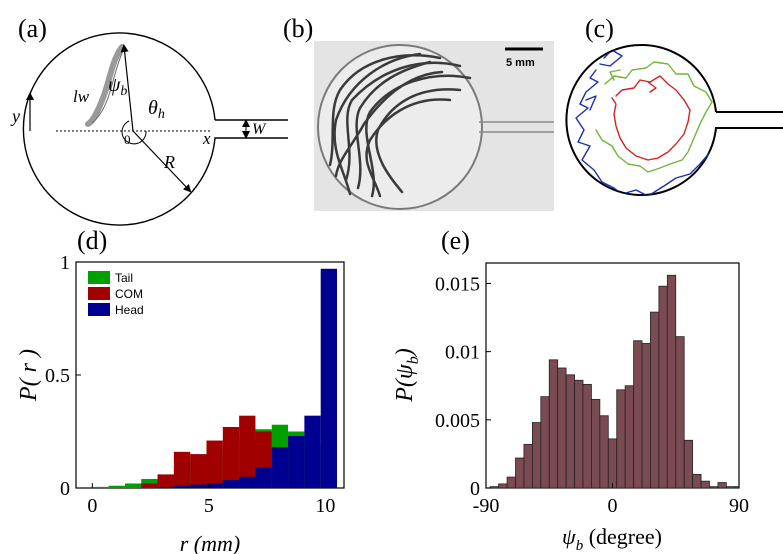  Describe the element at coordinates (457, 284) in the screenshot. I see `e-ytick-label-3: 0.015` at that location.